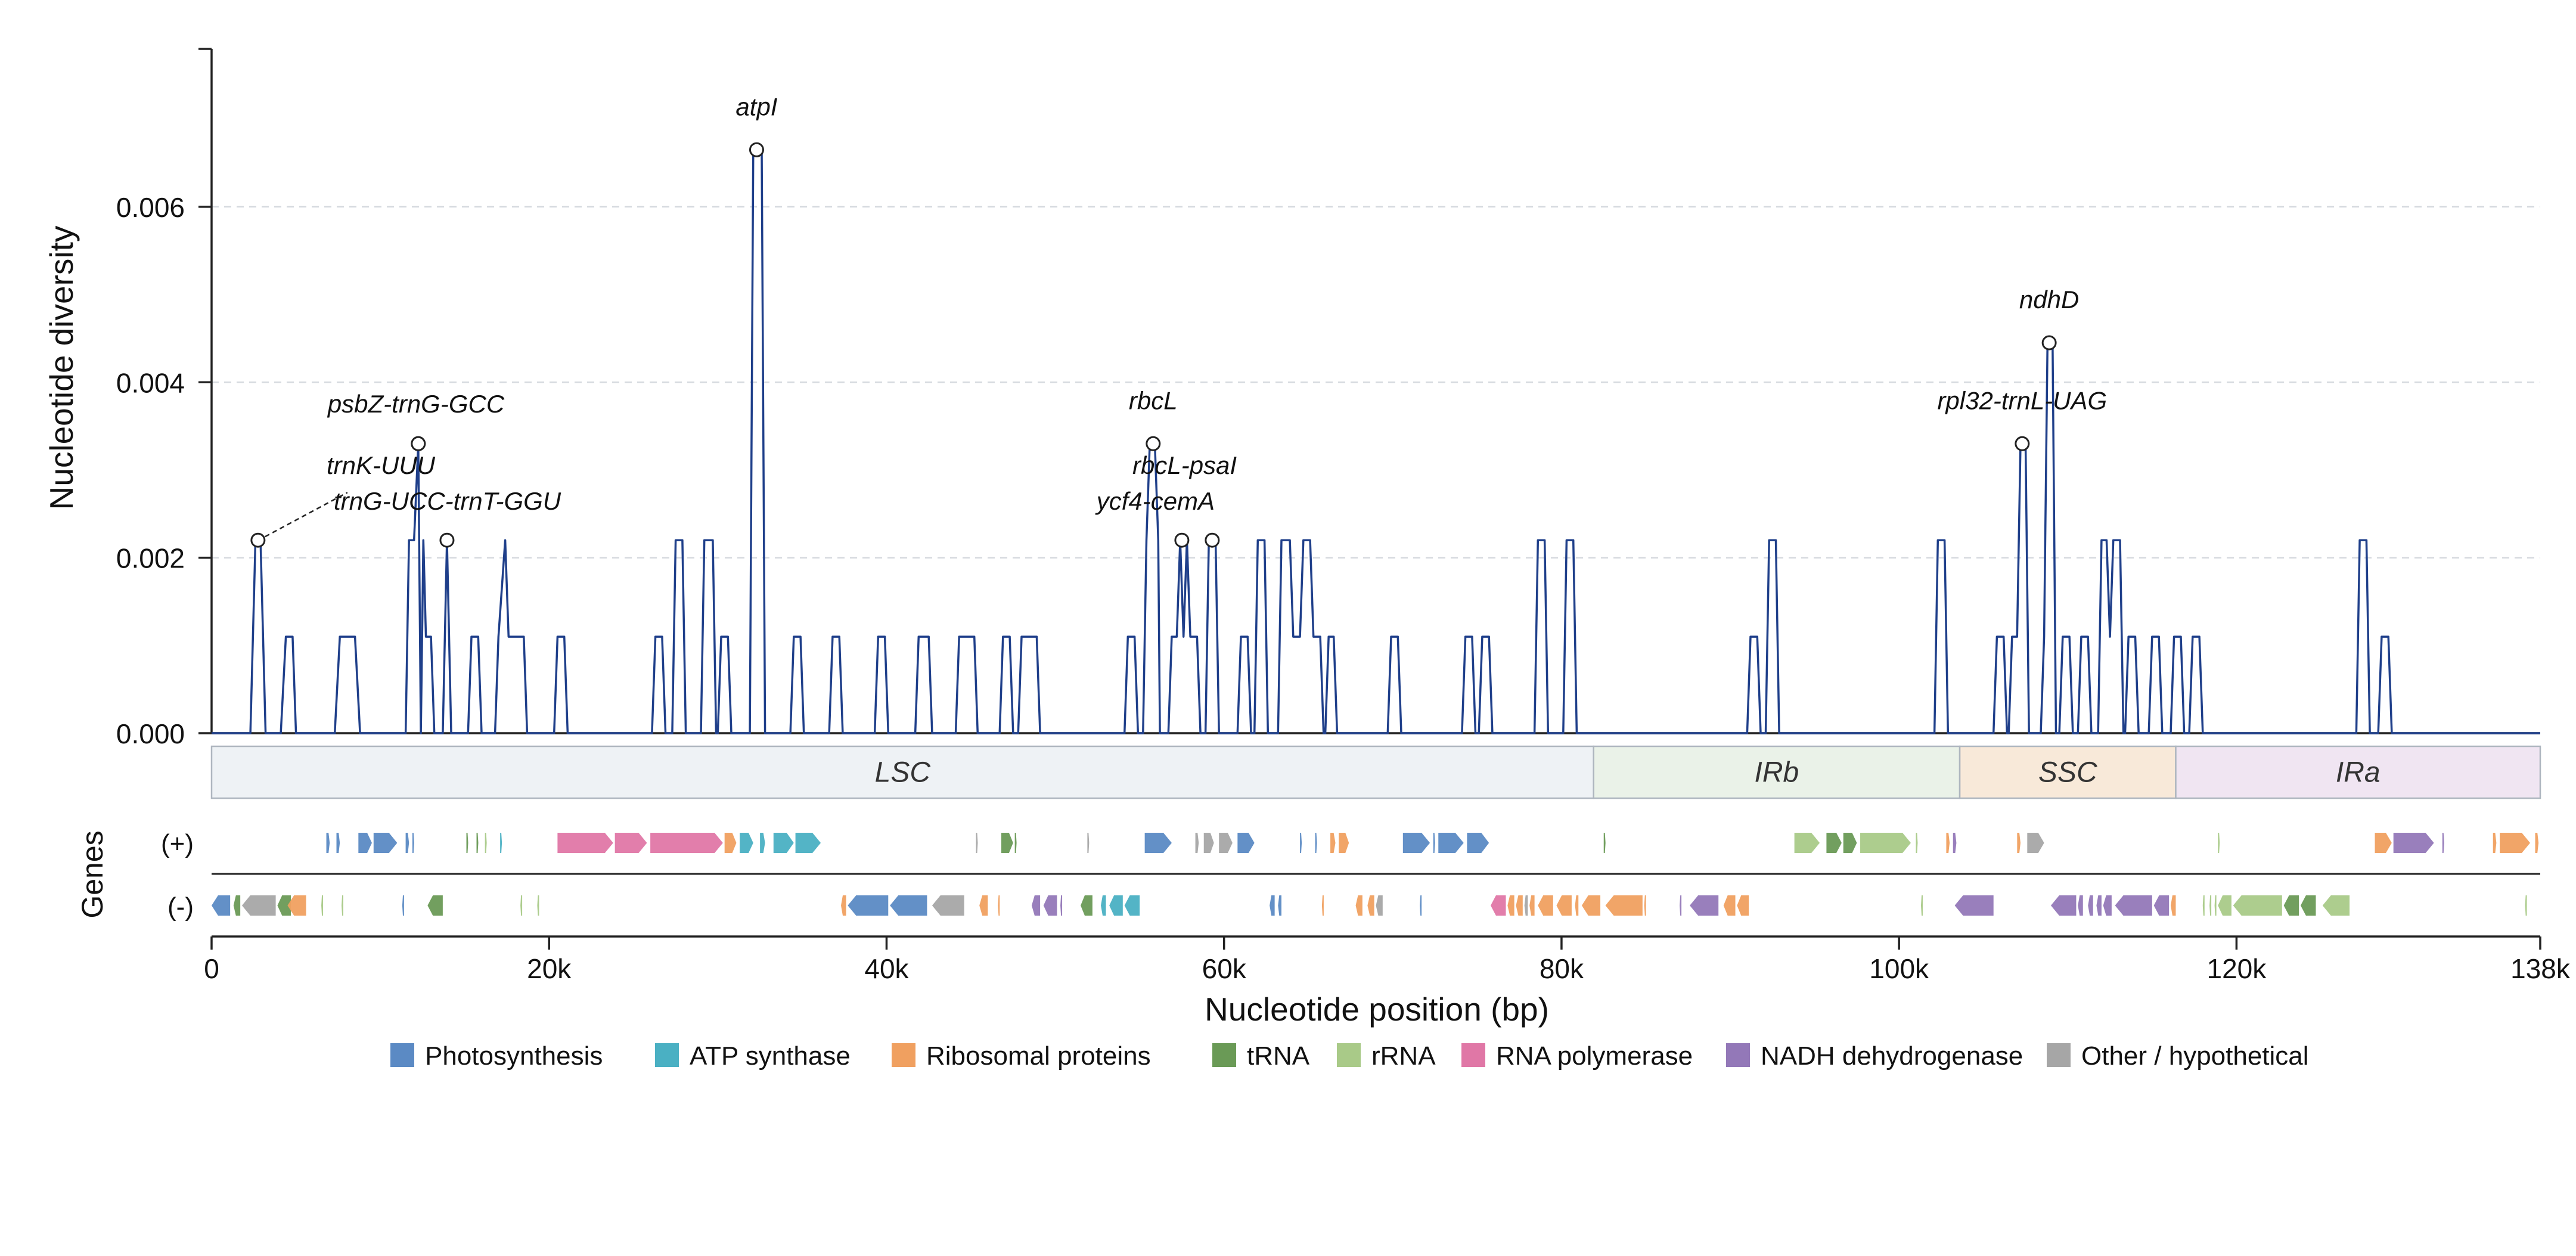 This screenshot has height=1256, width=2576. What do you see at coordinates (211, 968) in the screenshot?
I see `x-tick-label: 0` at bounding box center [211, 968].